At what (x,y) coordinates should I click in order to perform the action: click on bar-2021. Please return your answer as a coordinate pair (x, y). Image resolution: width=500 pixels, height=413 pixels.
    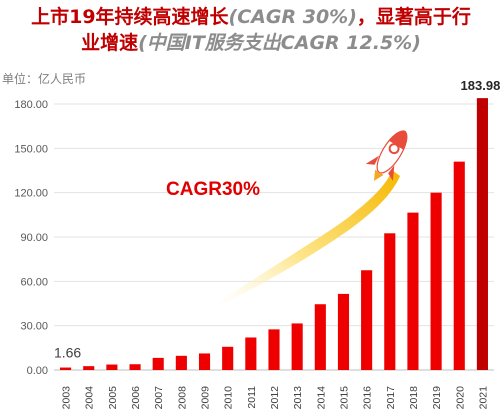
    Looking at the image, I should click on (482, 234).